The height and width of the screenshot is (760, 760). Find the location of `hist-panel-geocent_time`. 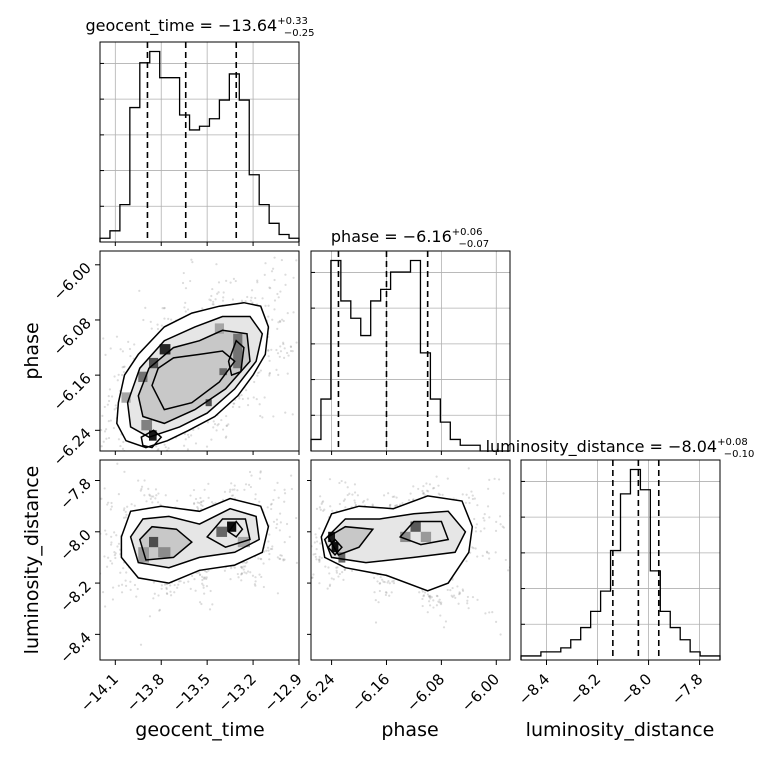

hist-panel-geocent_time is located at coordinates (199, 142).